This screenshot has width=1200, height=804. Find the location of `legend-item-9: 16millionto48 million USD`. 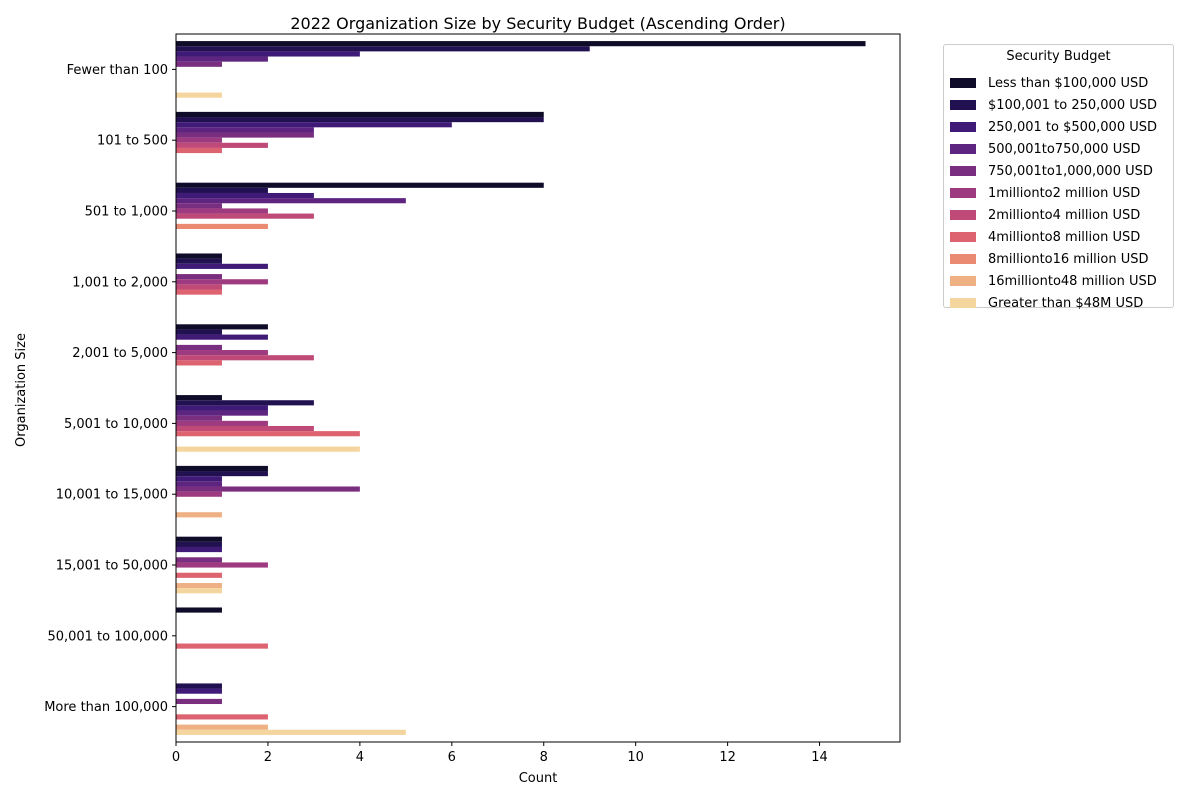

legend-item-9: 16millionto48 million USD is located at coordinates (1053, 281).